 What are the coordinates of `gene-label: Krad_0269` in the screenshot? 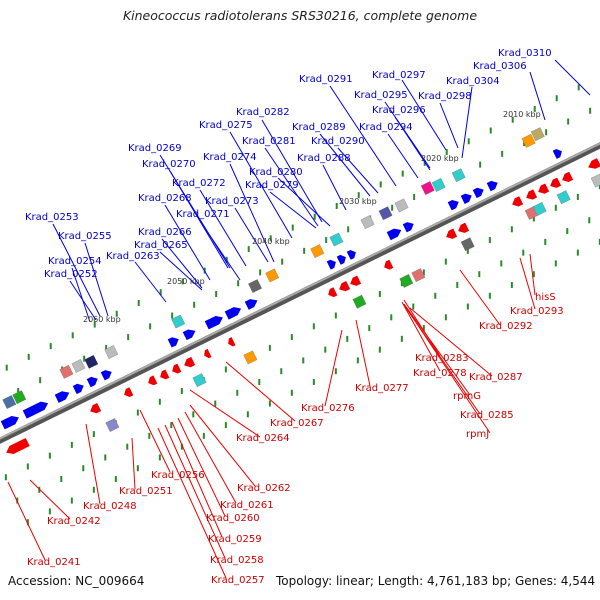 It's located at (155, 148).